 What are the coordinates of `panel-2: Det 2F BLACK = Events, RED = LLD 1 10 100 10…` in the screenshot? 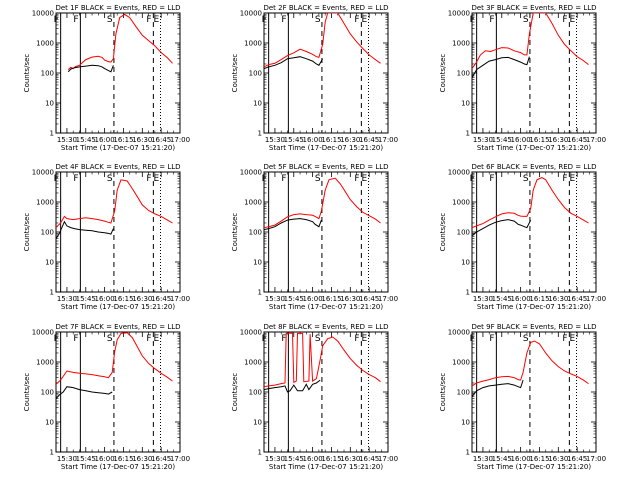 It's located at (314, 78).